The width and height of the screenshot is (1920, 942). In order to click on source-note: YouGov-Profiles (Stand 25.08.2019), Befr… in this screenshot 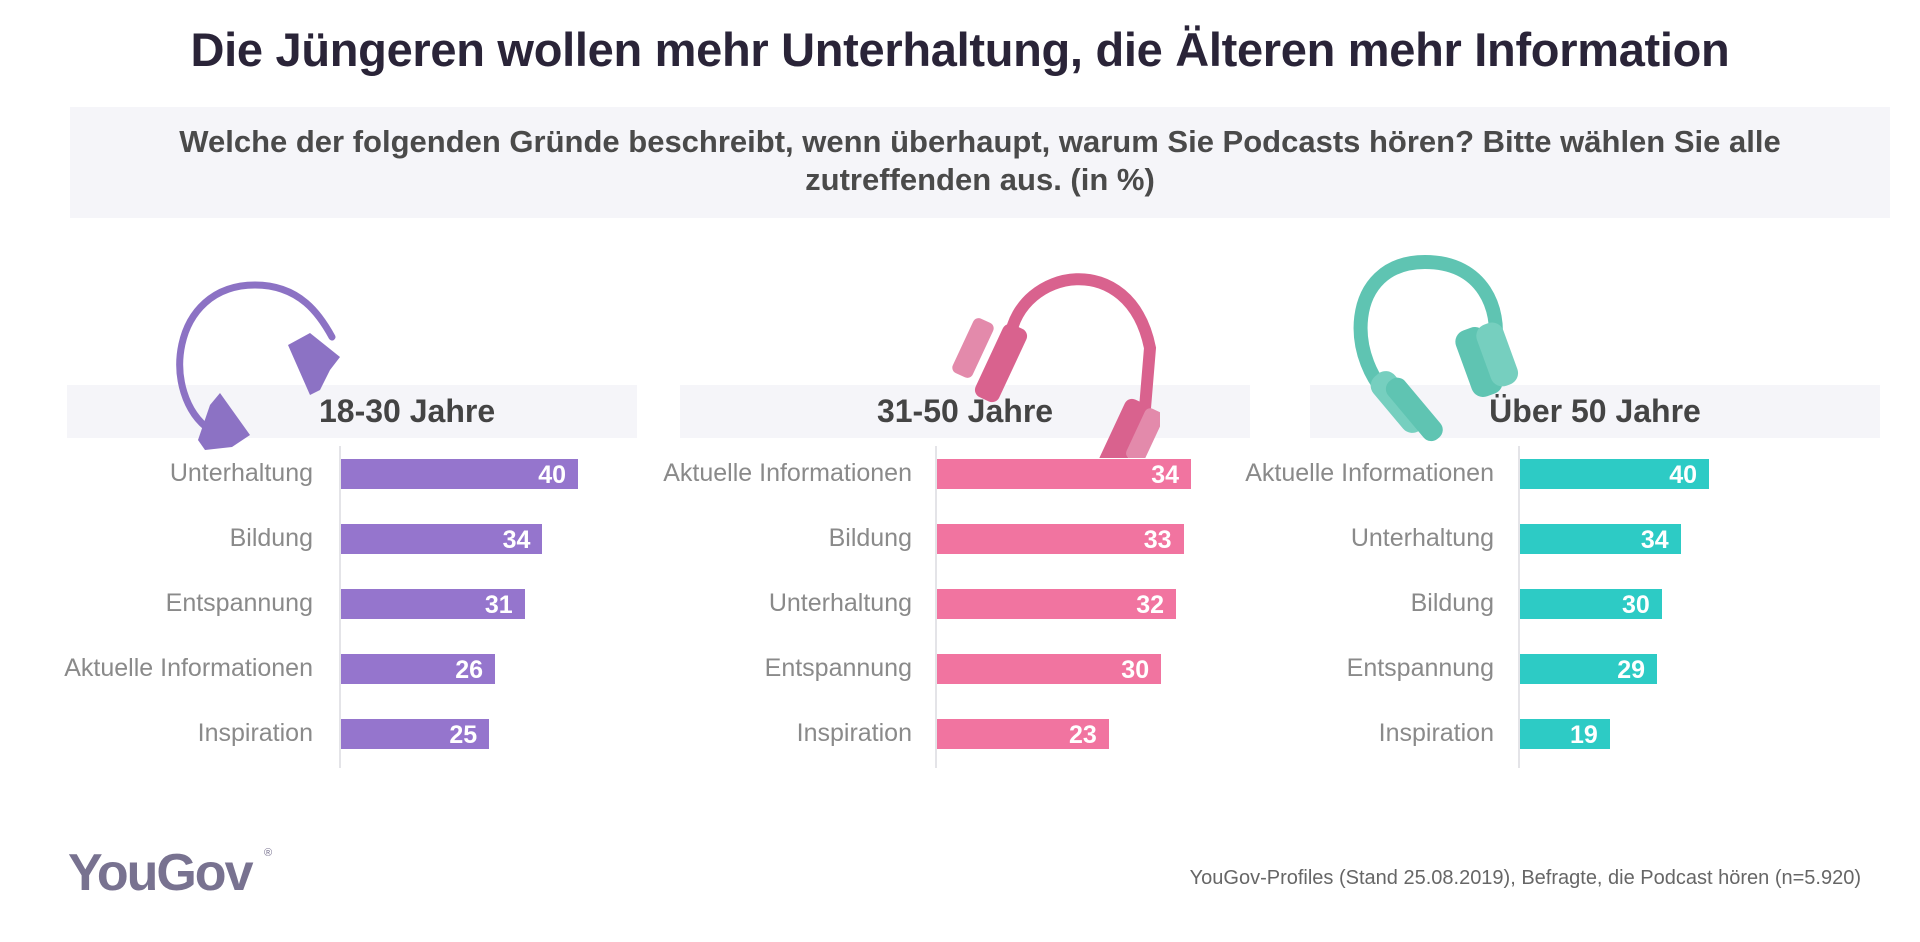, I will do `click(1525, 878)`.